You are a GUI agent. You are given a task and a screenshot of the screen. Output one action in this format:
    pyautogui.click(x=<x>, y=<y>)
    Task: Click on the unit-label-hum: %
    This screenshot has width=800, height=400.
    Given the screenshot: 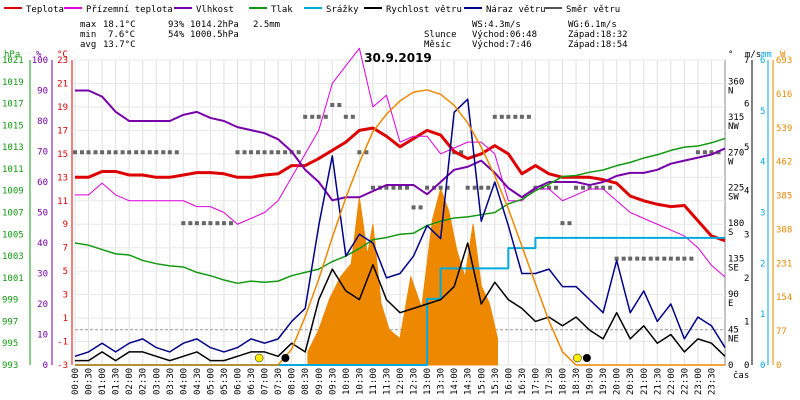 What is the action you would take?
    pyautogui.click(x=39, y=55)
    